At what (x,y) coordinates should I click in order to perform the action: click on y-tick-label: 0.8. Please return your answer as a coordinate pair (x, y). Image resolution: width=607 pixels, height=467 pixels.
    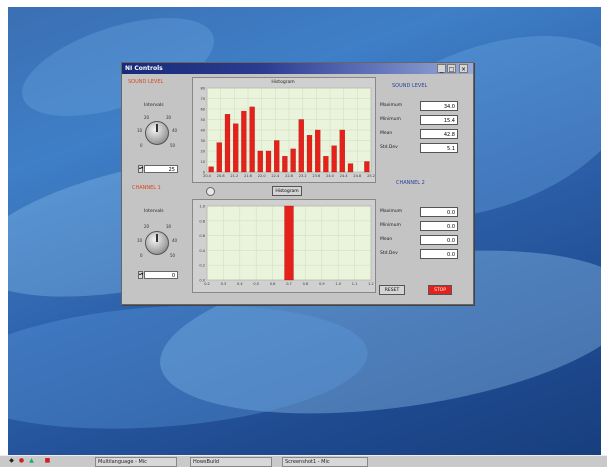
    Looking at the image, I should click on (202, 221).